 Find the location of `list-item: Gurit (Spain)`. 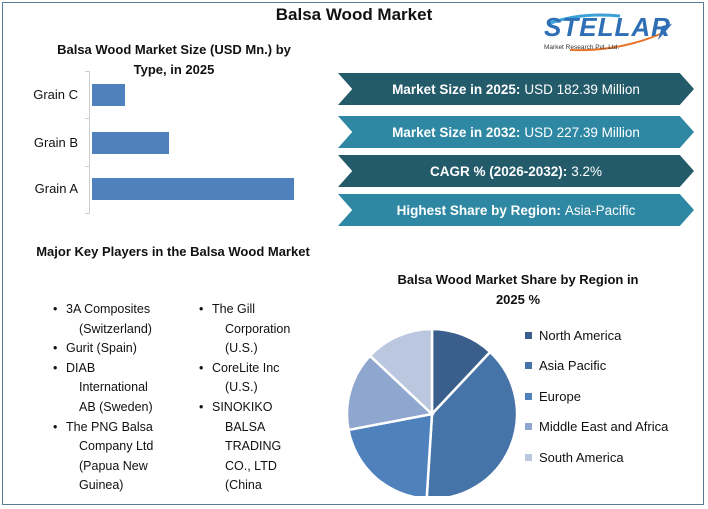

list-item: Gurit (Spain) is located at coordinates (103, 349).